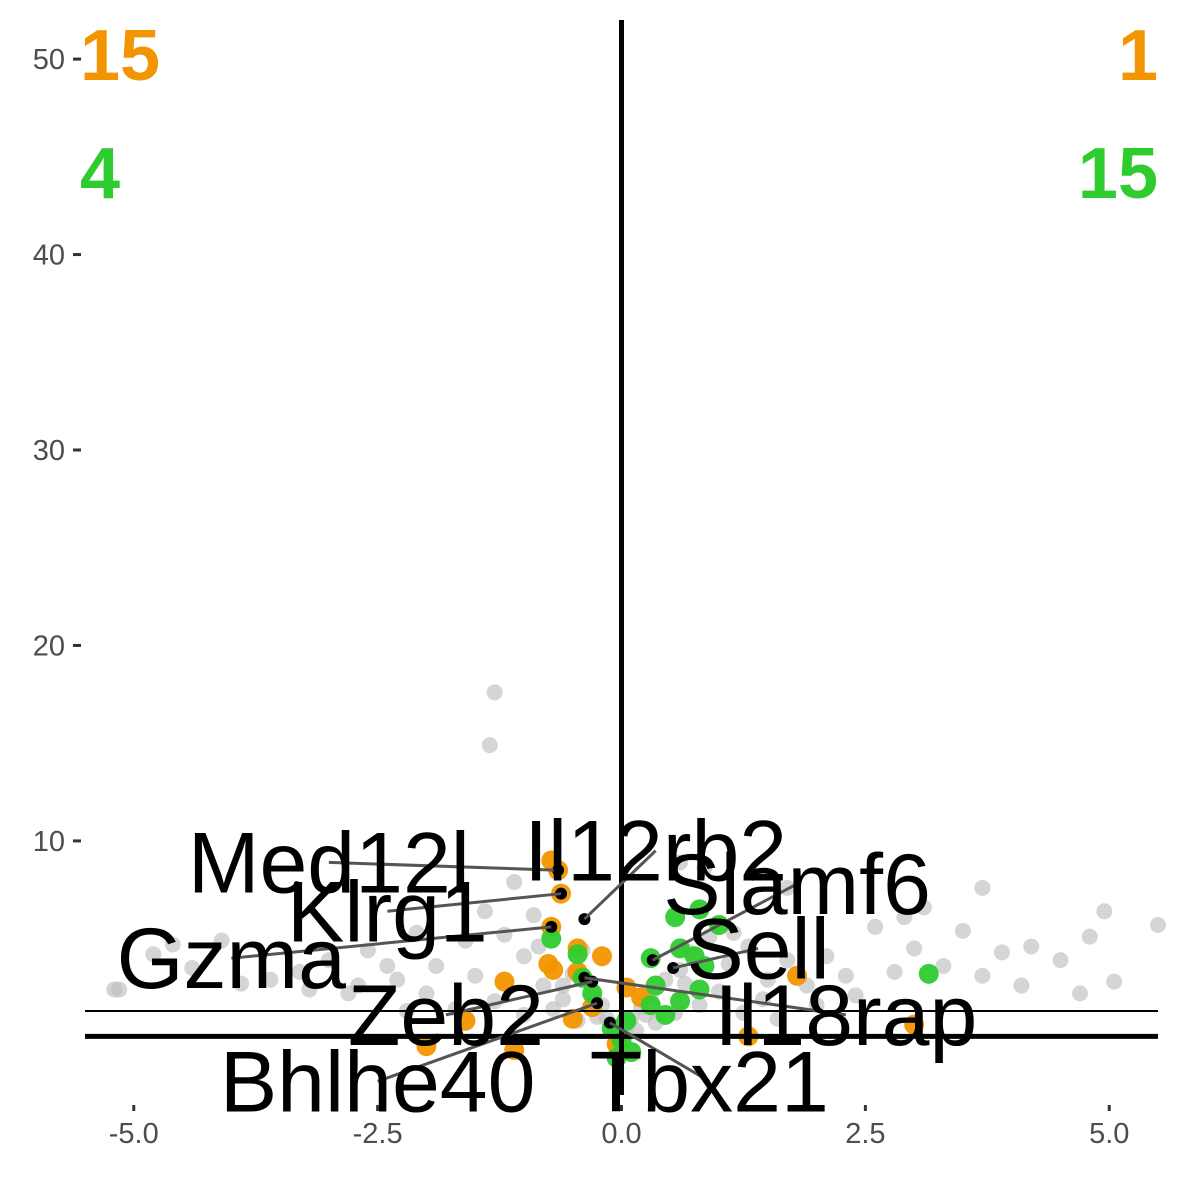  Describe the element at coordinates (120, 56) in the screenshot. I see `count-orange-left: 15` at that location.